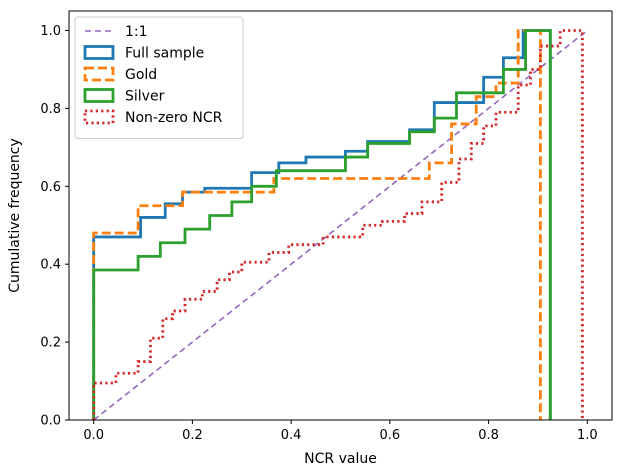  What do you see at coordinates (50, 265) in the screenshot?
I see `y-tick-label: 0.4` at bounding box center [50, 265].